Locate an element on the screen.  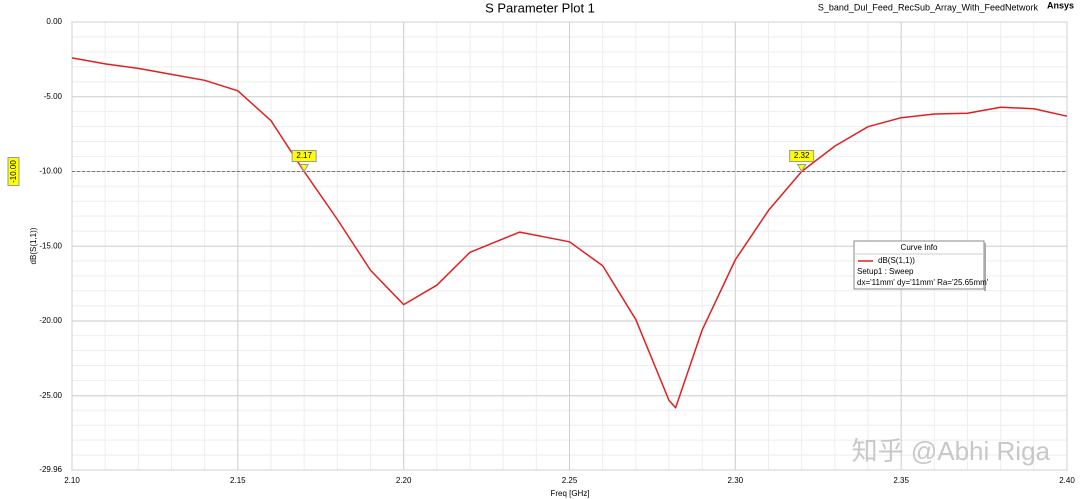
x-tick-label: 2.35 is located at coordinates (901, 480).